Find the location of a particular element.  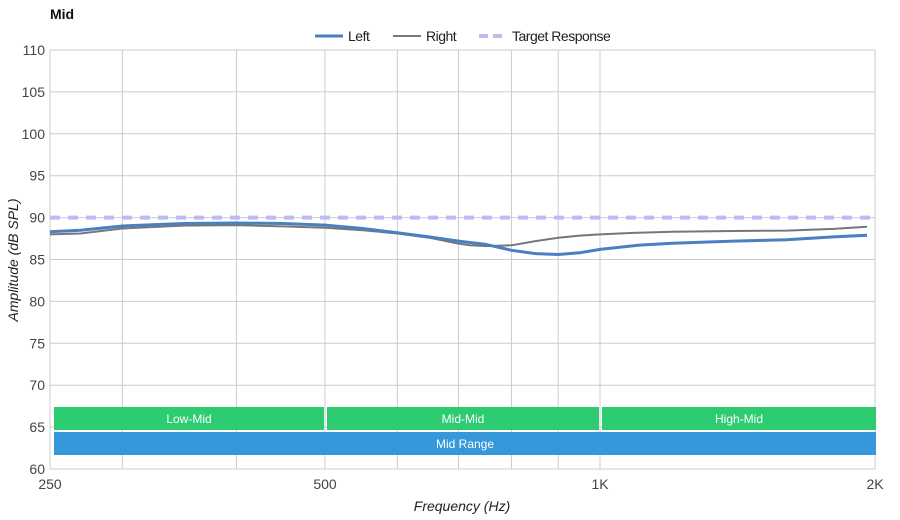

y-tick-label: 70 is located at coordinates (37, 385).